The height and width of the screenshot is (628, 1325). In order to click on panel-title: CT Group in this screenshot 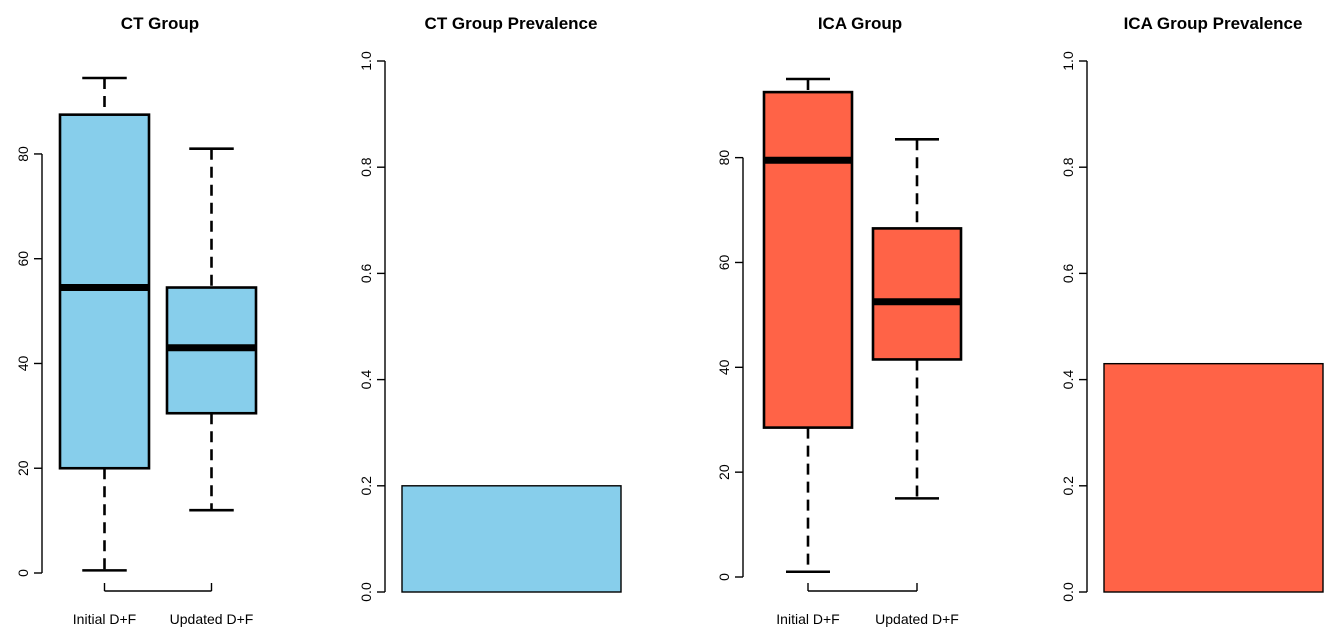, I will do `click(160, 23)`.